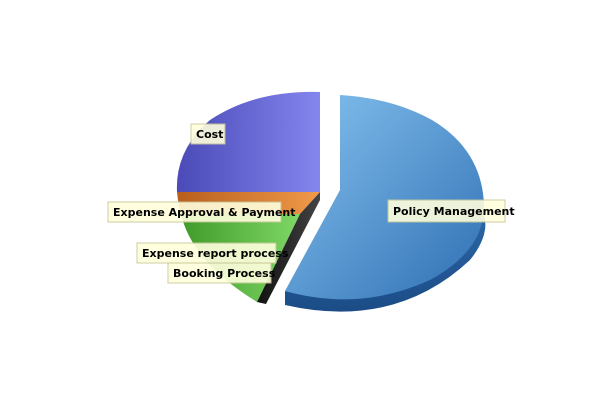 This screenshot has width=600, height=404. I want to click on label-expense-approval-payment: Expense Approval & Payment, so click(202, 212).